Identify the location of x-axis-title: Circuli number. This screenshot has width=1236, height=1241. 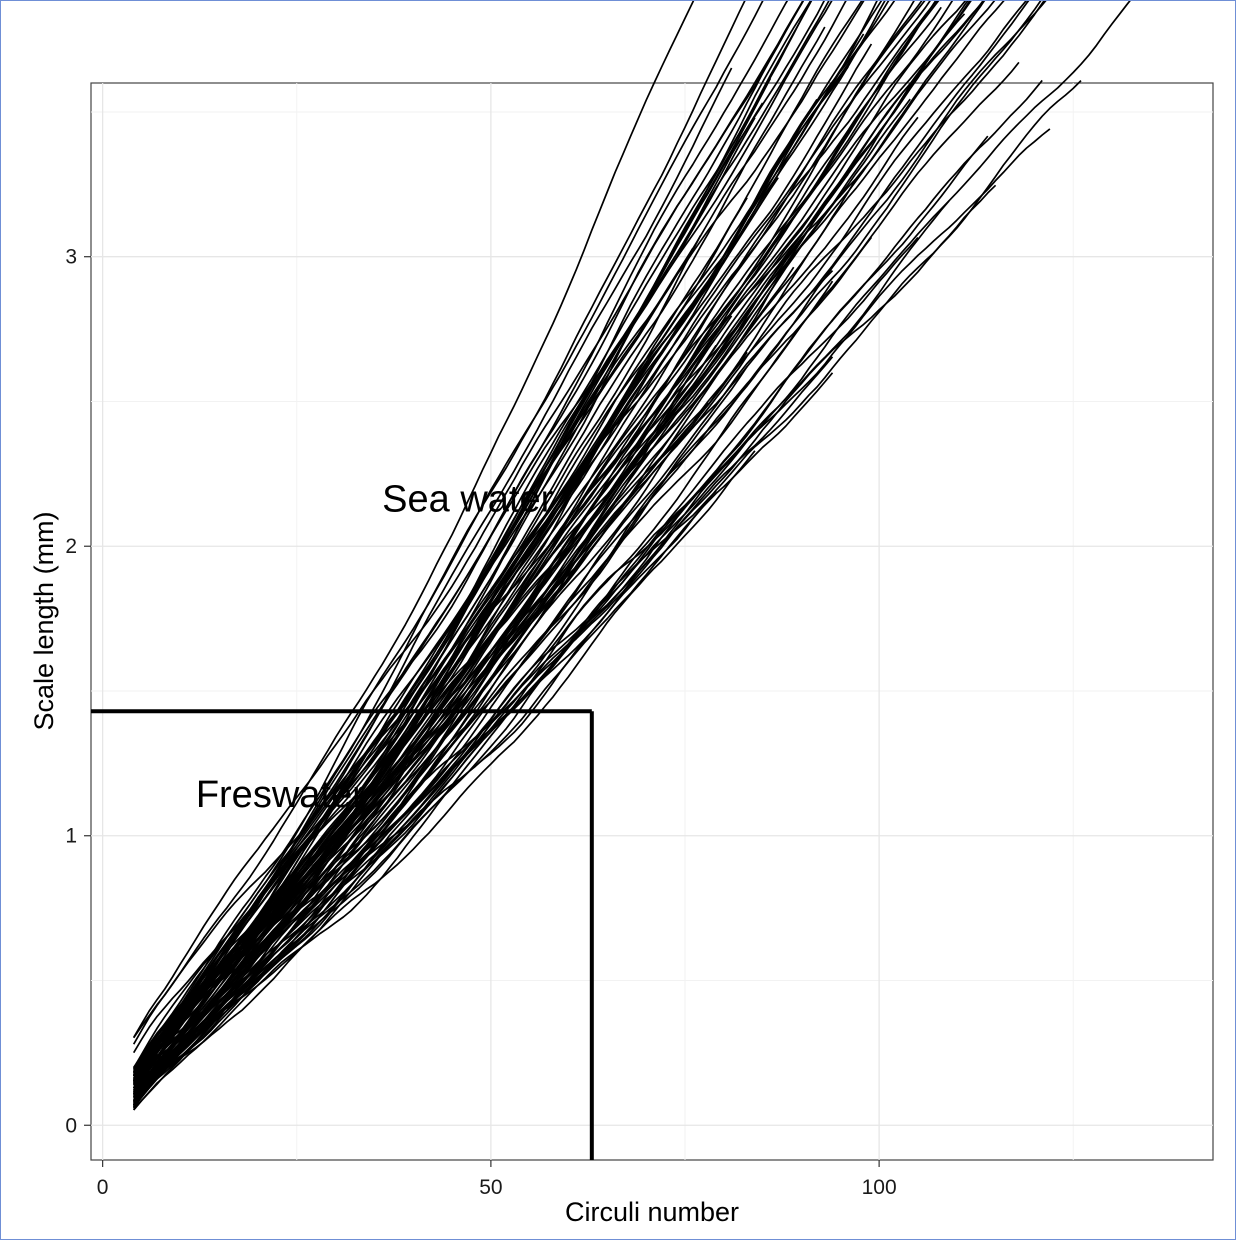
(652, 1212).